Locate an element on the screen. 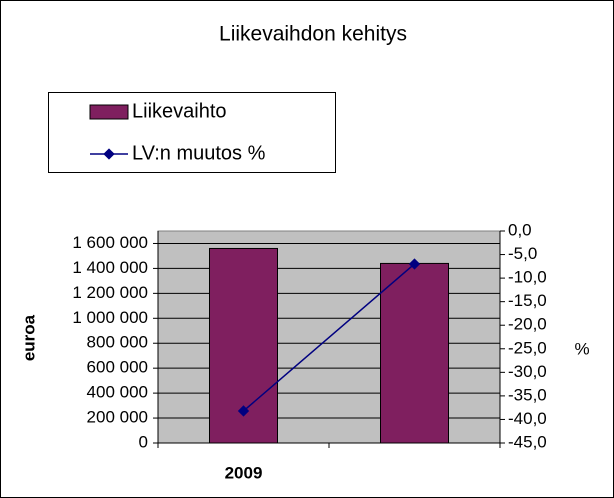 This screenshot has height=498, width=614. y2-tick-label: -25,0 is located at coordinates (527, 347).